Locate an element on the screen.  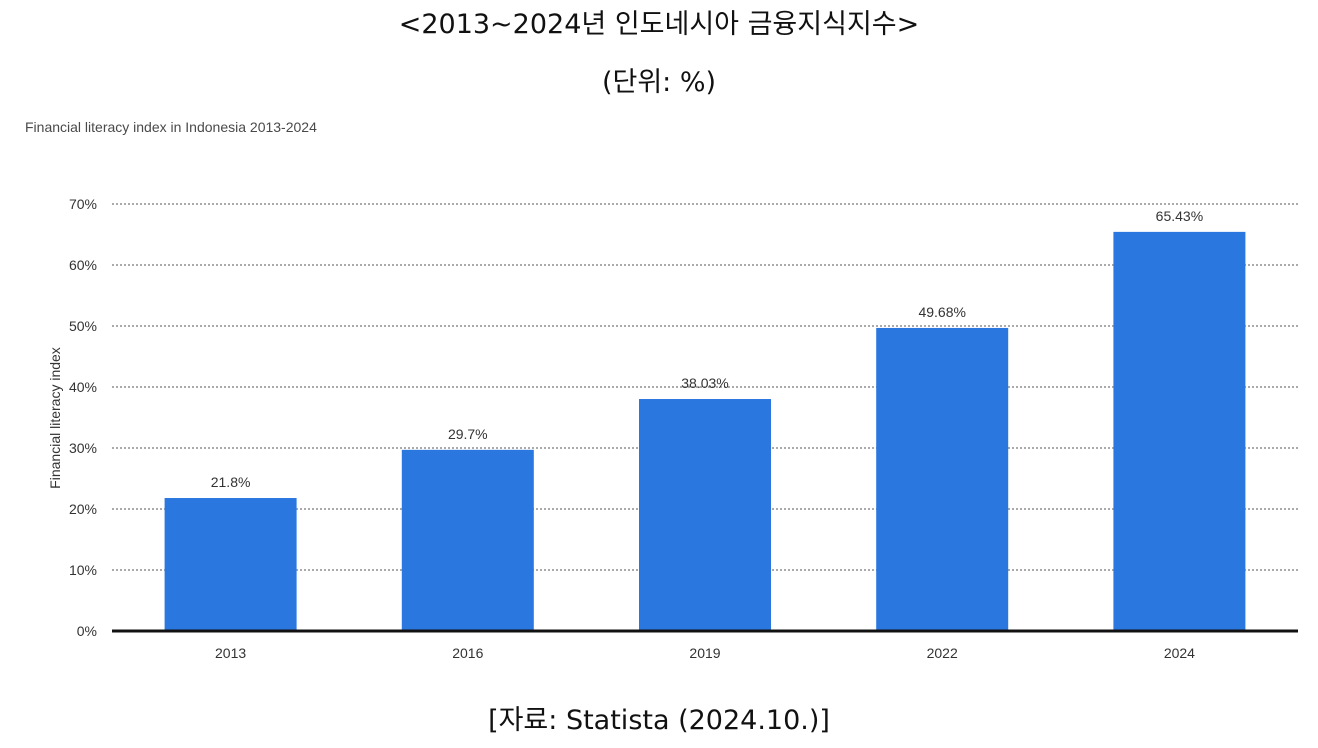
y-tick-label: 30% is located at coordinates (83, 448).